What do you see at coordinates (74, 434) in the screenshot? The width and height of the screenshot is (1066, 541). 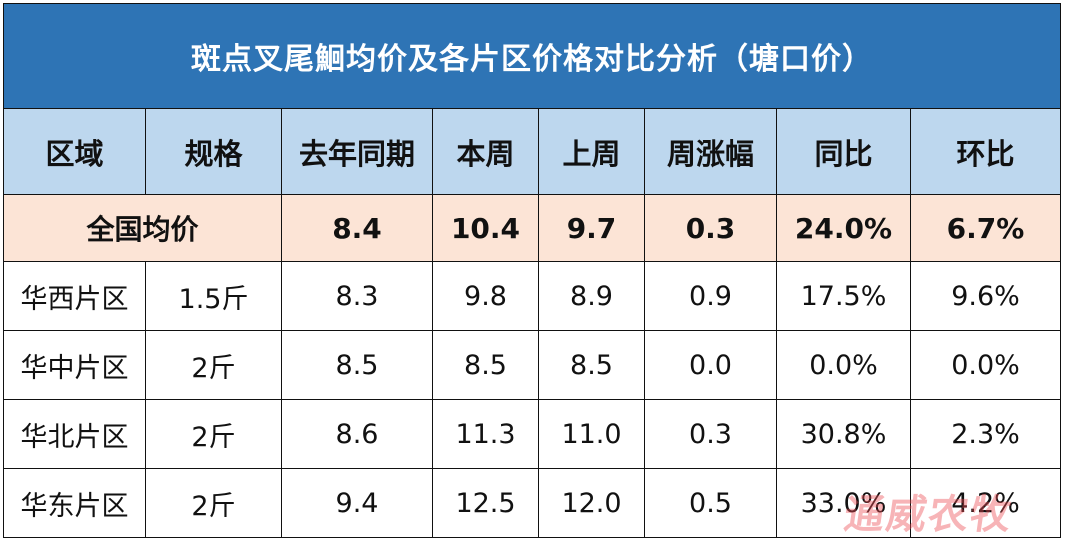 I see `row-region: 华北片区` at bounding box center [74, 434].